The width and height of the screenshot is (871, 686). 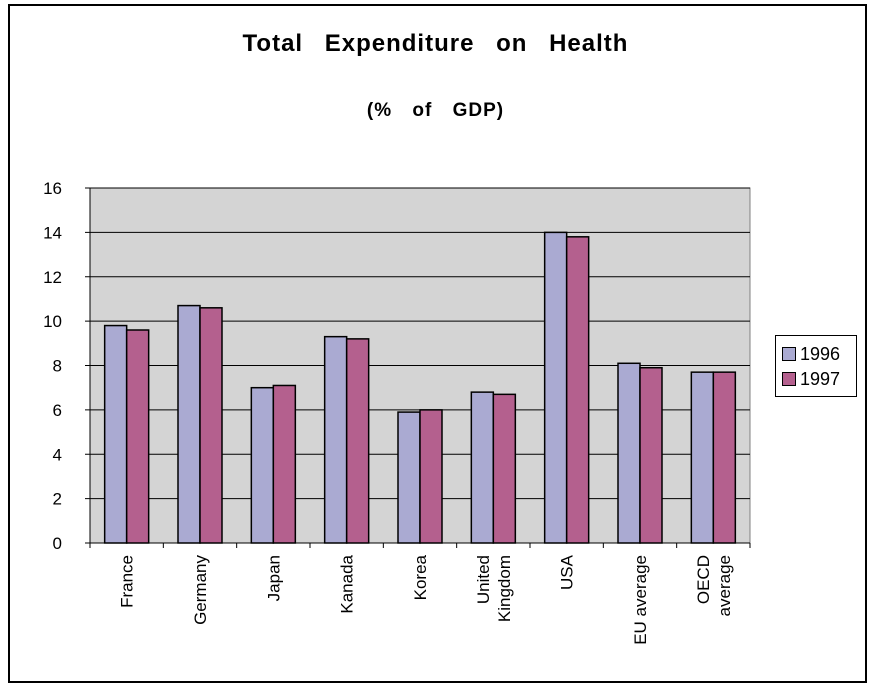 What do you see at coordinates (789, 379) in the screenshot?
I see `legend-swatch-1997` at bounding box center [789, 379].